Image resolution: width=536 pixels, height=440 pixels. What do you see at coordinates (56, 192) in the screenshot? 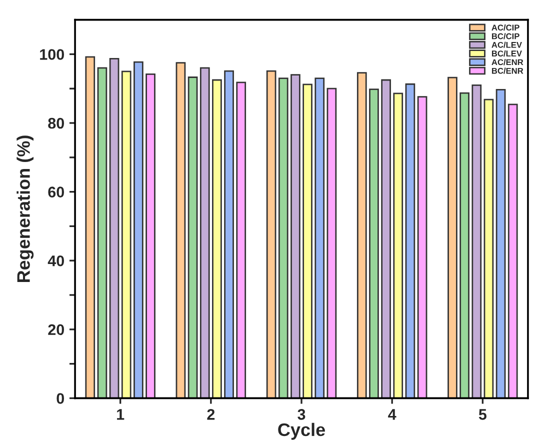
I see `y-tick-label: 60` at bounding box center [56, 192].